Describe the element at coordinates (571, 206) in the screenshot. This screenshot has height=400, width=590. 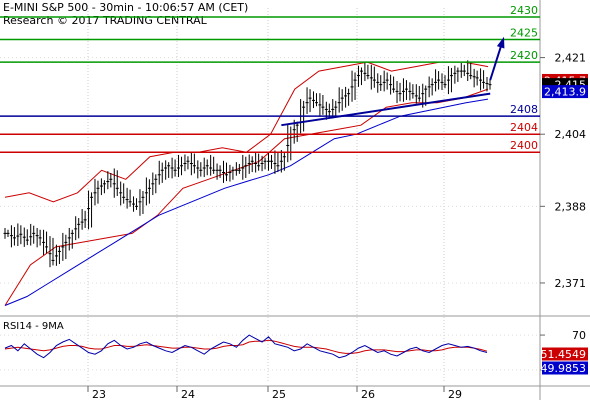
I see `price-tick-label: 2,388` at that location.